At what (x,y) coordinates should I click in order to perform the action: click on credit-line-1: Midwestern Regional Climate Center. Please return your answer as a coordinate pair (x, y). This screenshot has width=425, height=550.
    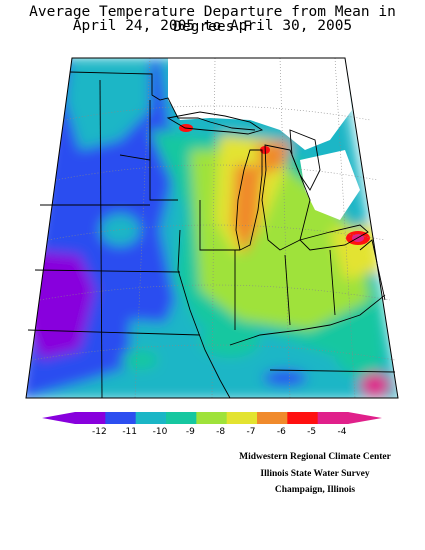
    Looking at the image, I should click on (315, 457).